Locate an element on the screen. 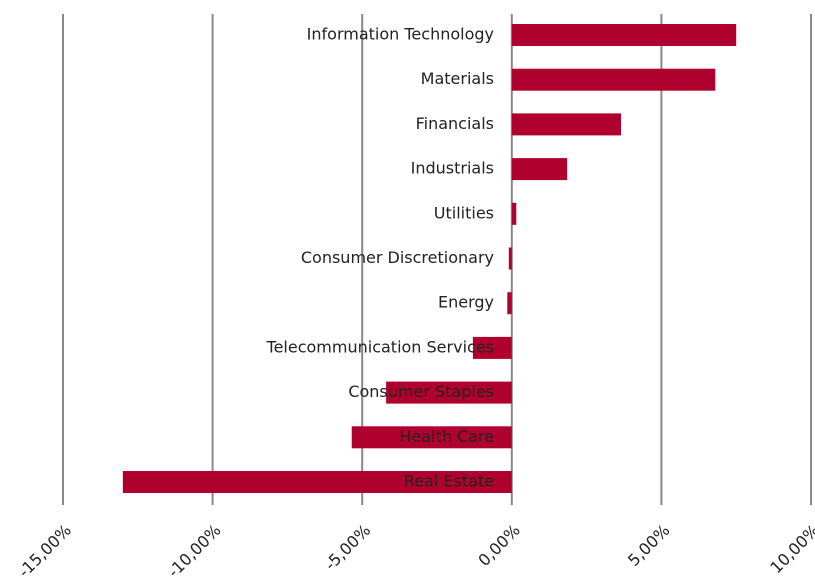  y-tick-label: Industrials is located at coordinates (452, 168).